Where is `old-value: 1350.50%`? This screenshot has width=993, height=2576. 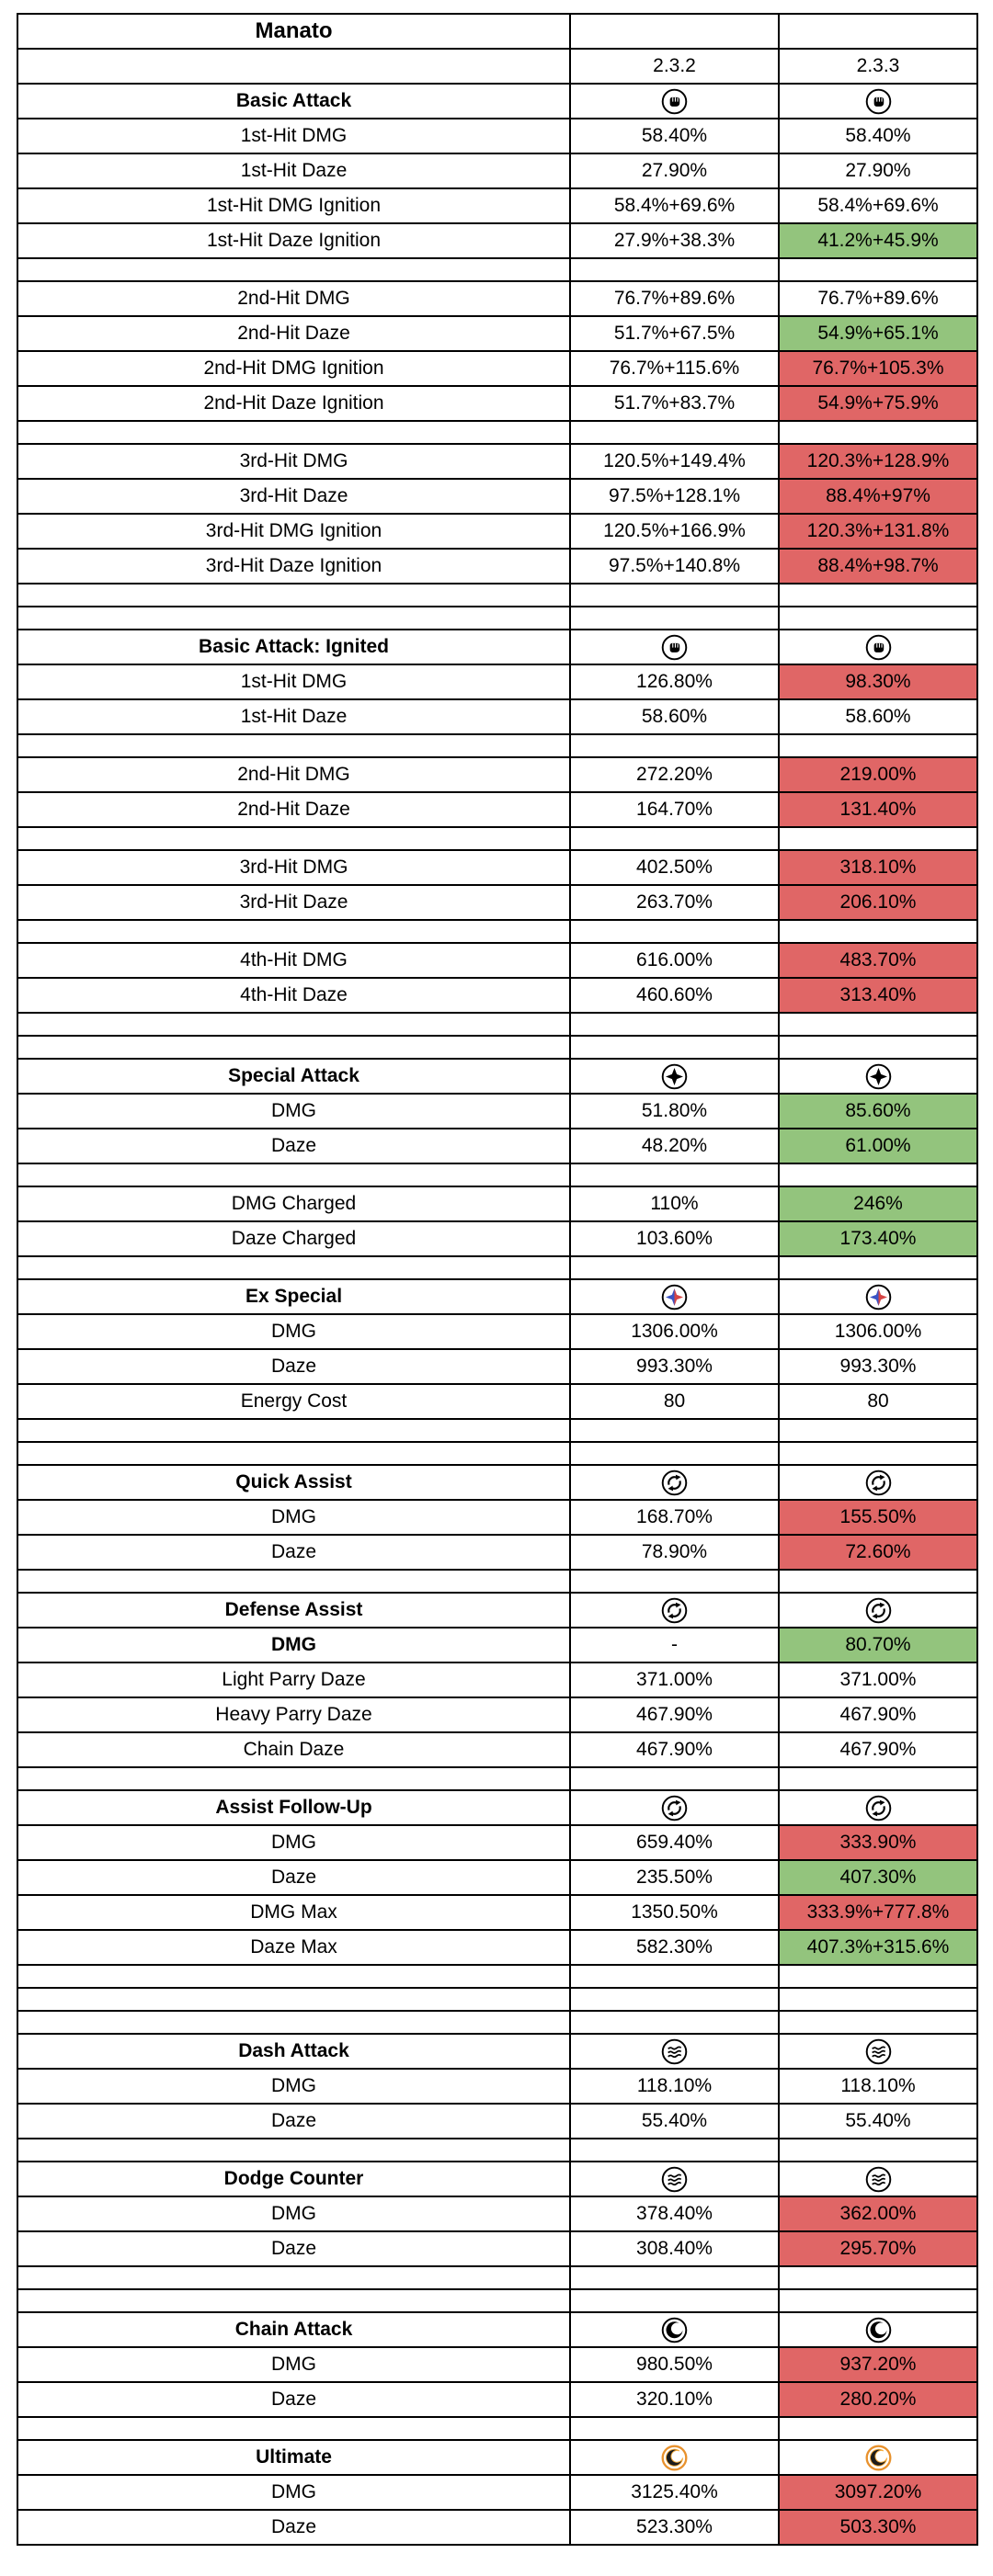
old-value: 1350.50% is located at coordinates (674, 1912).